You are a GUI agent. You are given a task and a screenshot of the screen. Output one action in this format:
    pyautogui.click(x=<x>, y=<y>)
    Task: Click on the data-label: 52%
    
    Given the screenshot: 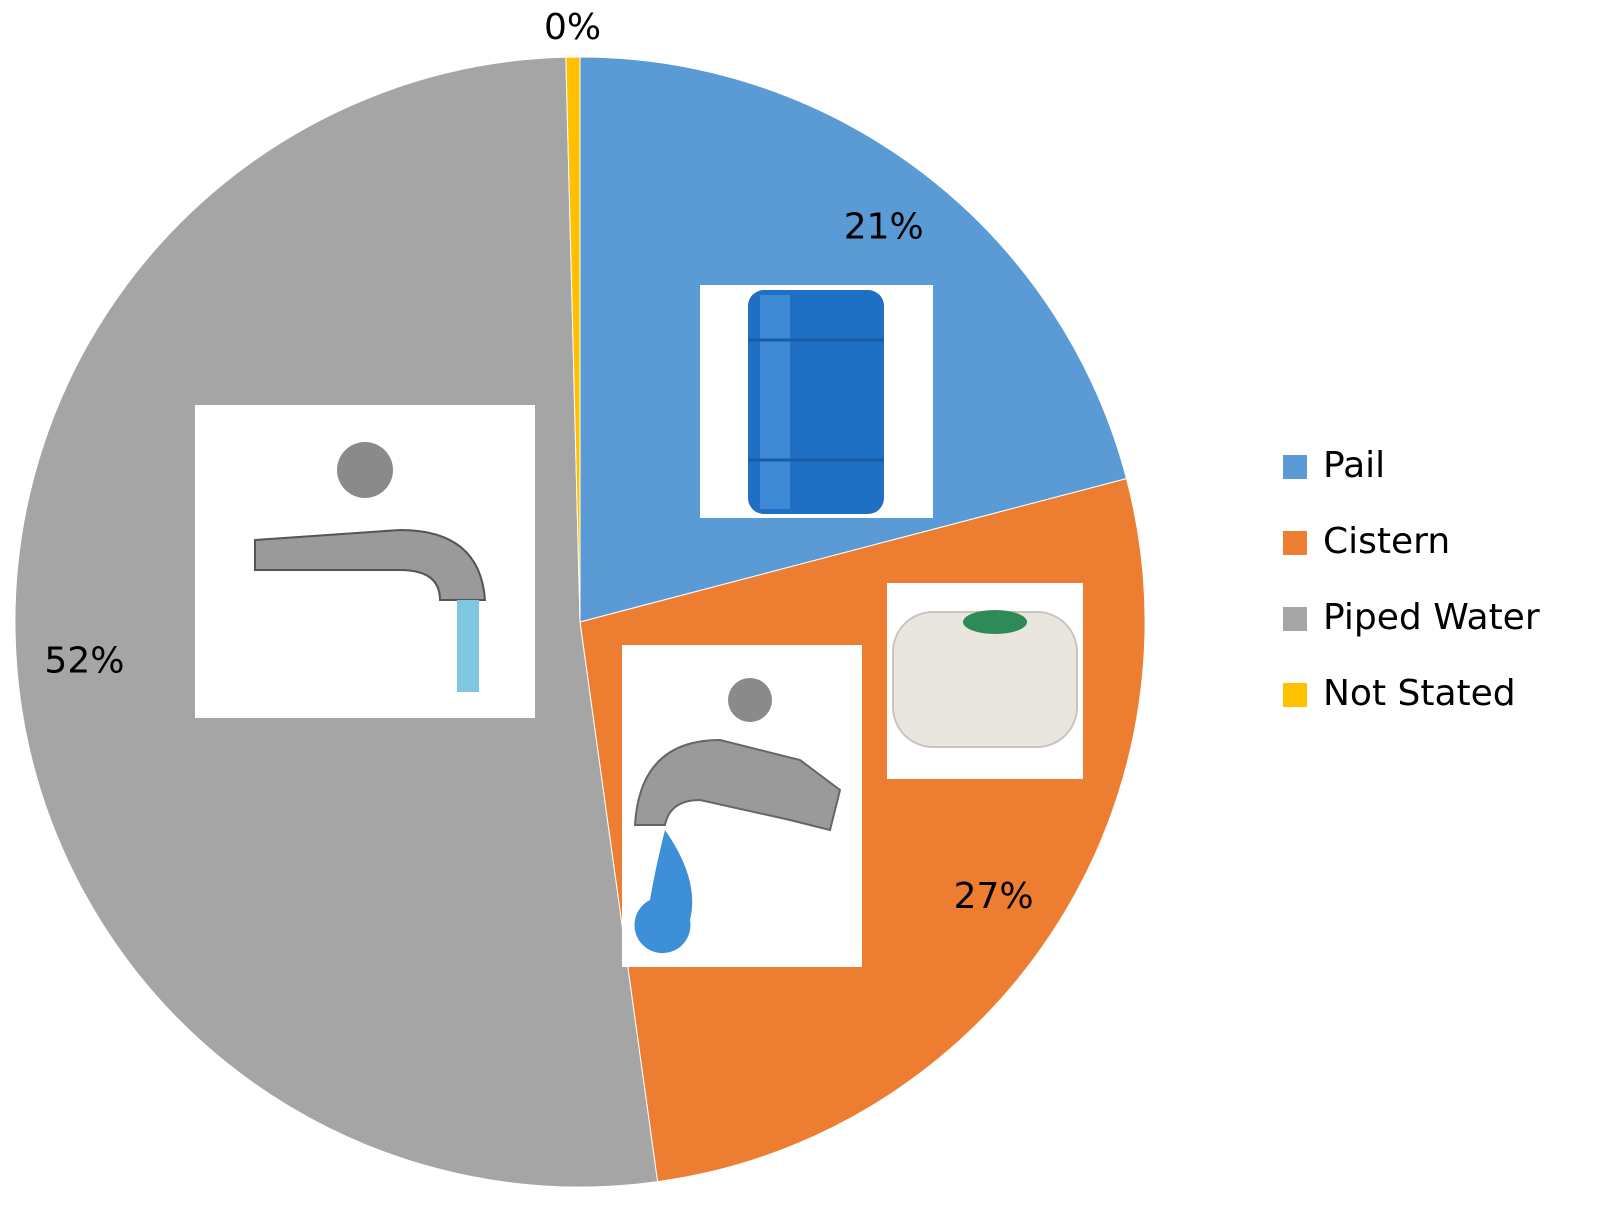 What is the action you would take?
    pyautogui.click(x=84, y=660)
    